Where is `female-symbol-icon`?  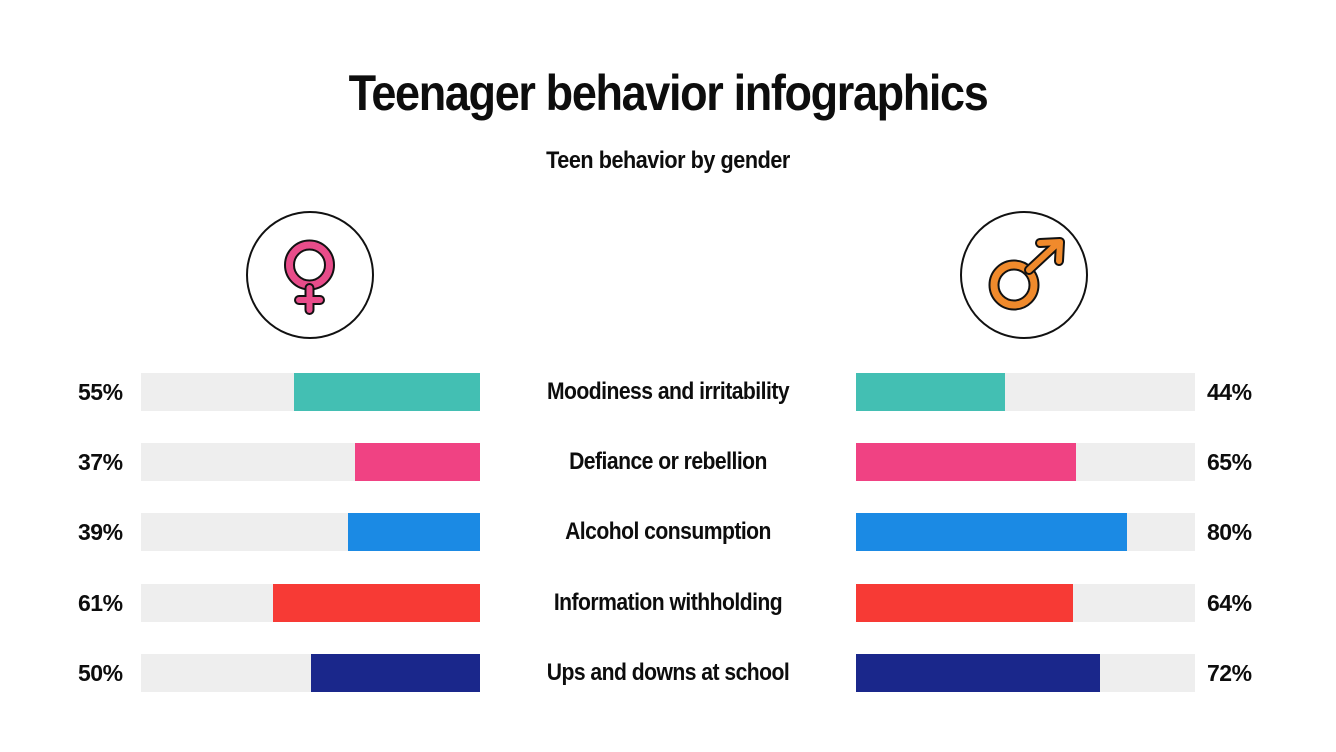 female-symbol-icon is located at coordinates (309, 277).